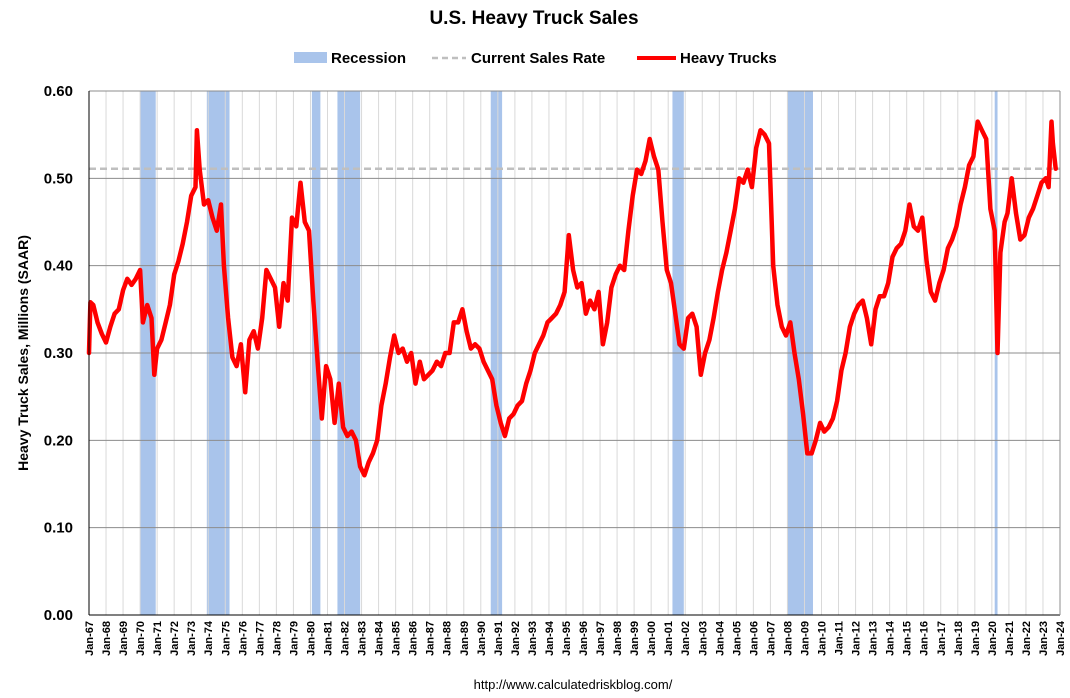 The image size is (1070, 698). What do you see at coordinates (993, 638) in the screenshot?
I see `x-tick-label: Jan-20` at bounding box center [993, 638].